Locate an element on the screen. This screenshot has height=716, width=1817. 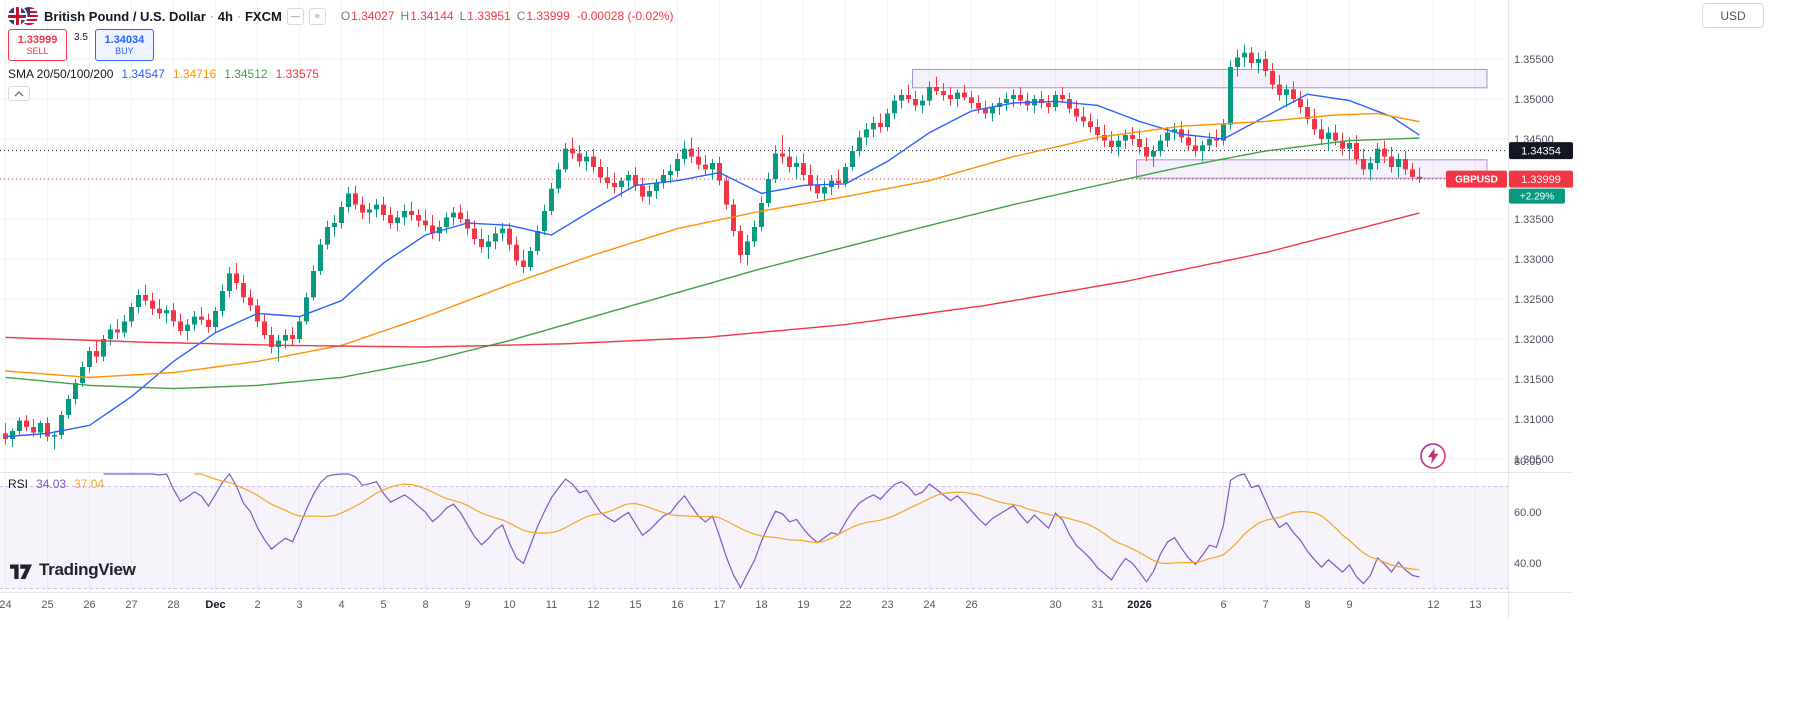
svg-text: 30 is located at coordinates (1055, 605).